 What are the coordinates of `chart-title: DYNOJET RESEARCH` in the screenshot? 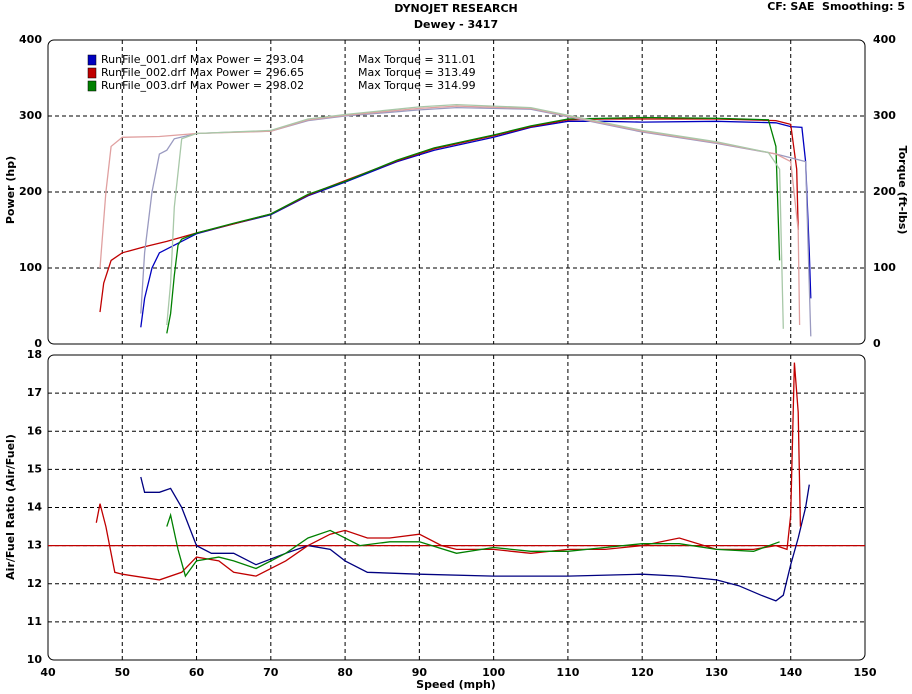 It's located at (455, 8).